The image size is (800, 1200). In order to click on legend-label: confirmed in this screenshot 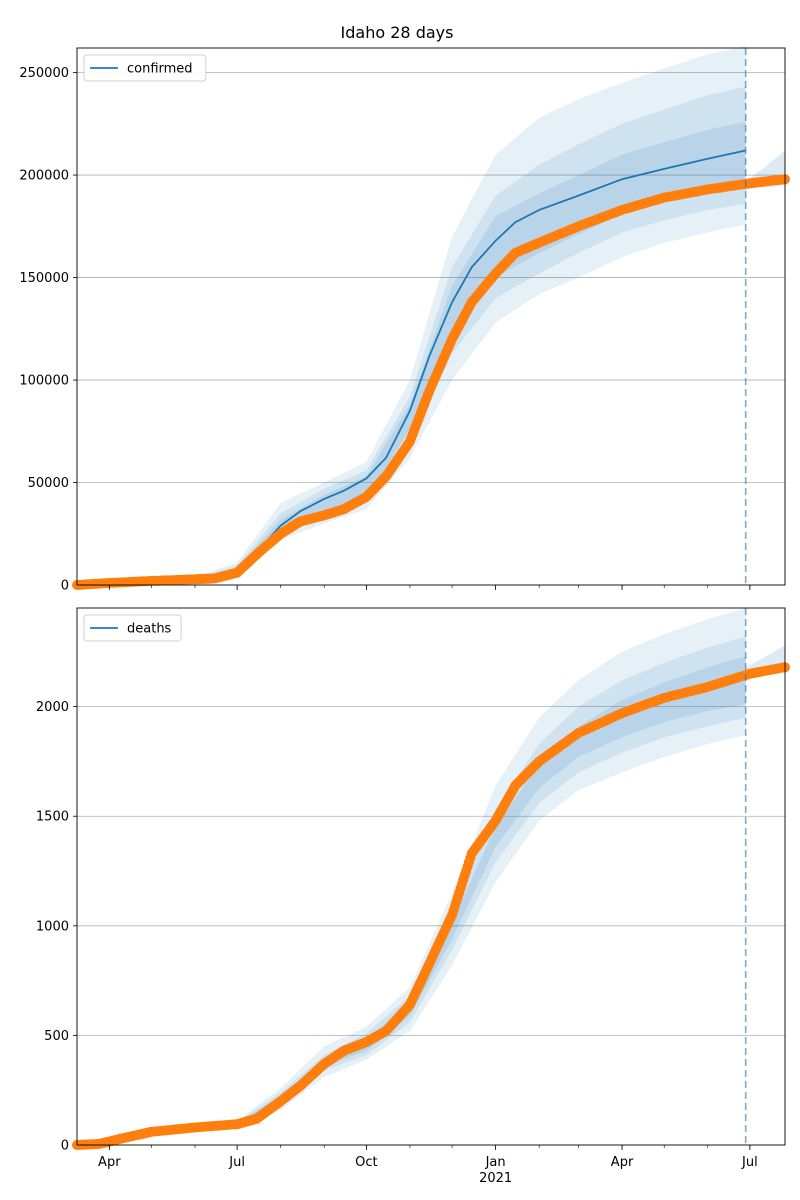, I will do `click(160, 69)`.